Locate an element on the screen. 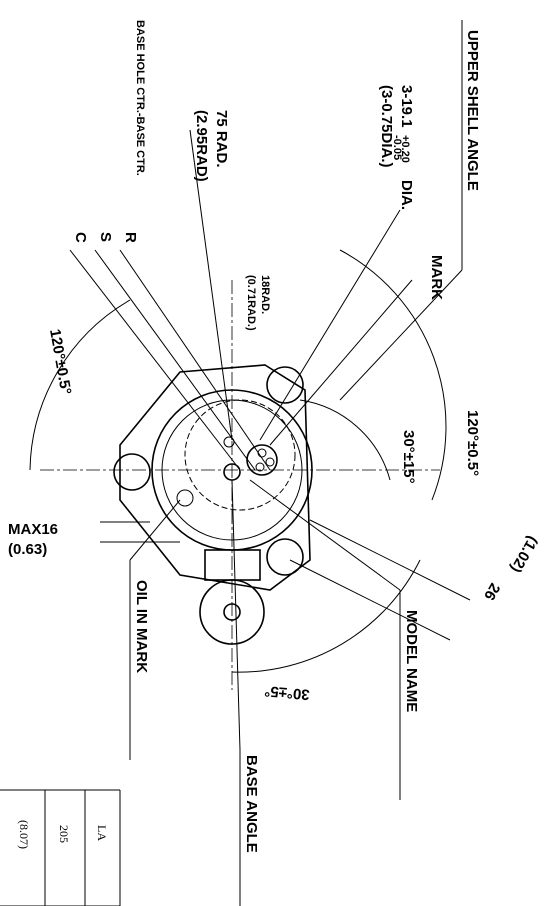 This screenshot has width=544, height=906. tol-minus: -0.05 is located at coordinates (397, 147).